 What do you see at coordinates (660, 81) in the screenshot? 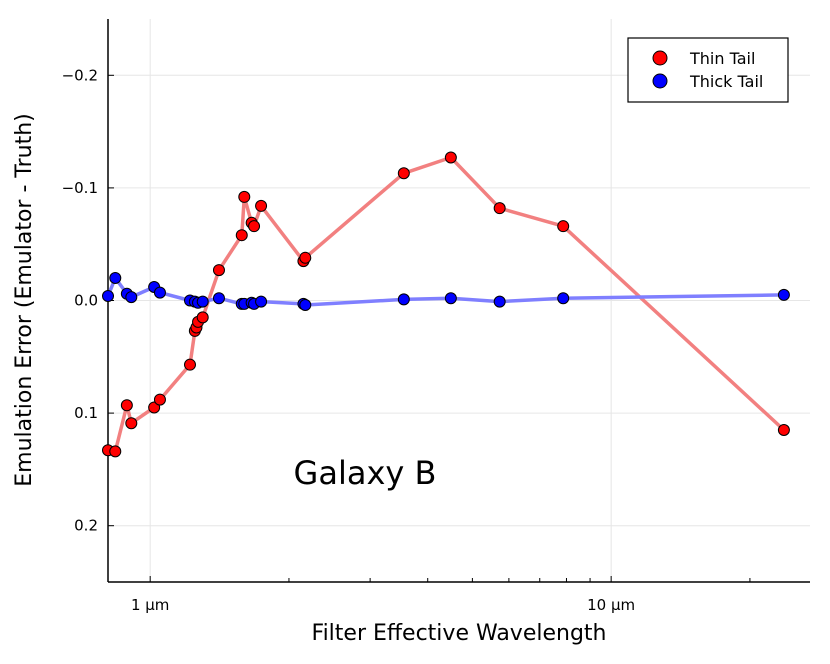
I see `legend-marker-thick-tail` at bounding box center [660, 81].